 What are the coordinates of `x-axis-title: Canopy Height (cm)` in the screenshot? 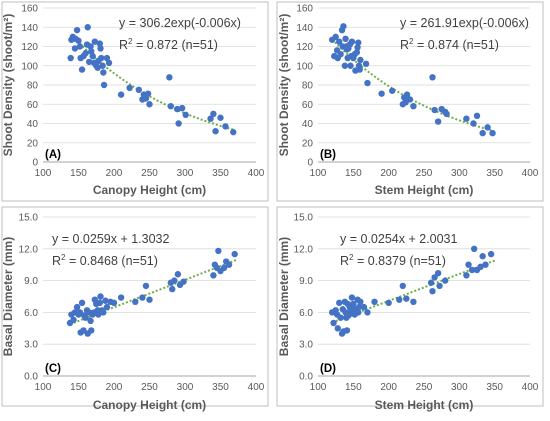 It's located at (149, 190).